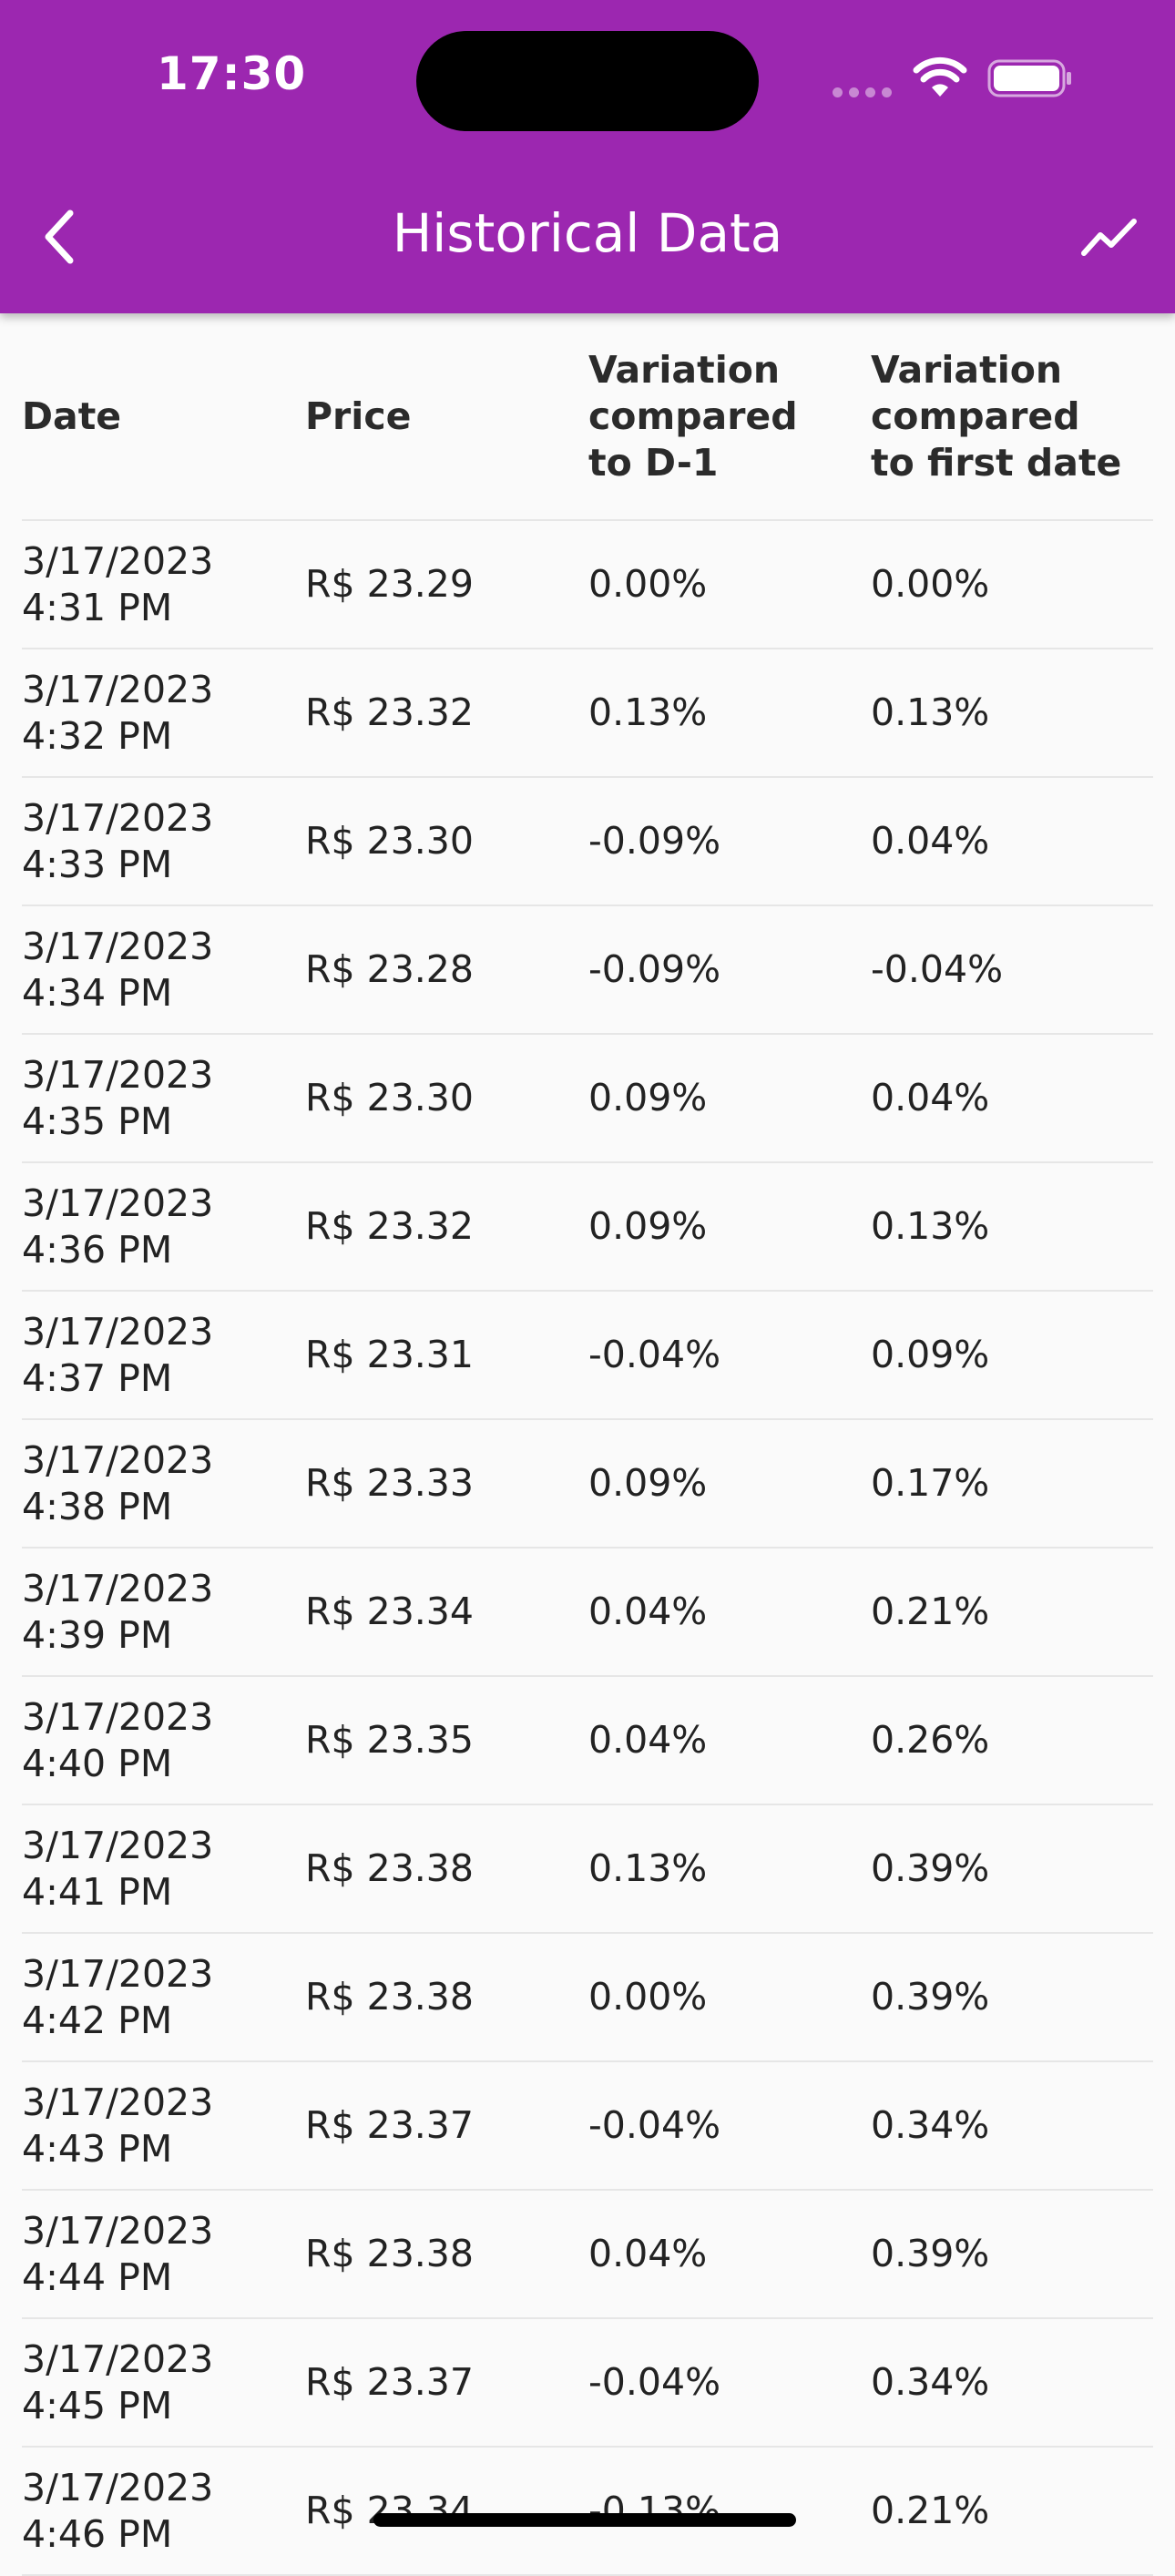  I want to click on table-row: 3/17/2023 4:34 PM R$ 23.28 -0.09% -0.04%, so click(587, 970).